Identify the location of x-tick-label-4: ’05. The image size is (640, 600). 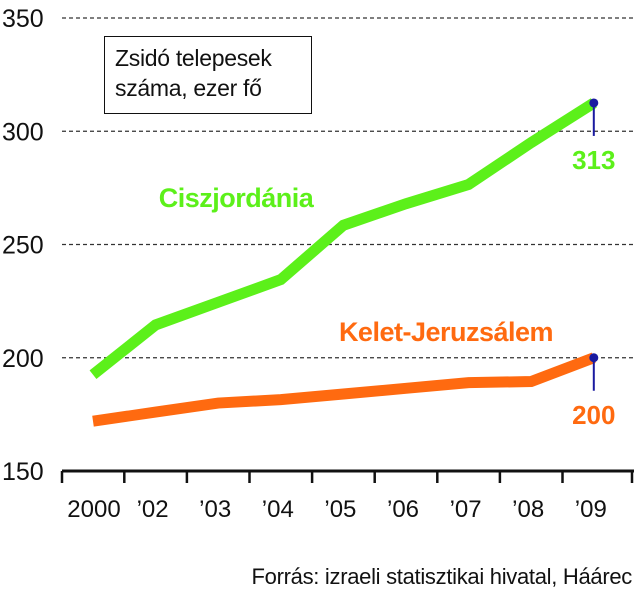
(340, 509).